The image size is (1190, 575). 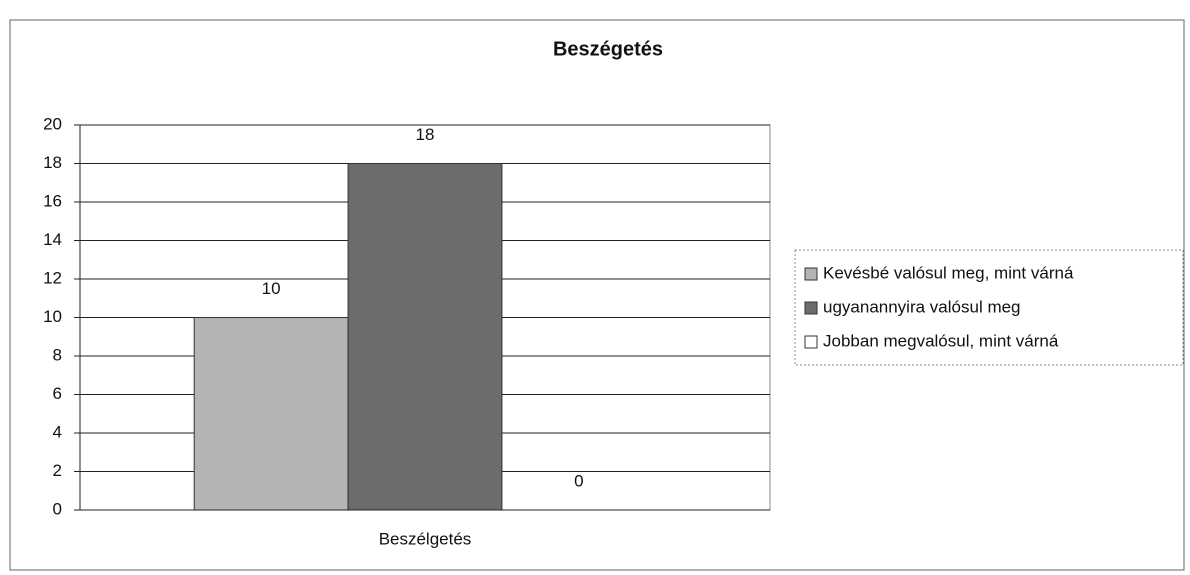 I want to click on legend-label: Jobban megvalósul, mint várná, so click(x=941, y=340).